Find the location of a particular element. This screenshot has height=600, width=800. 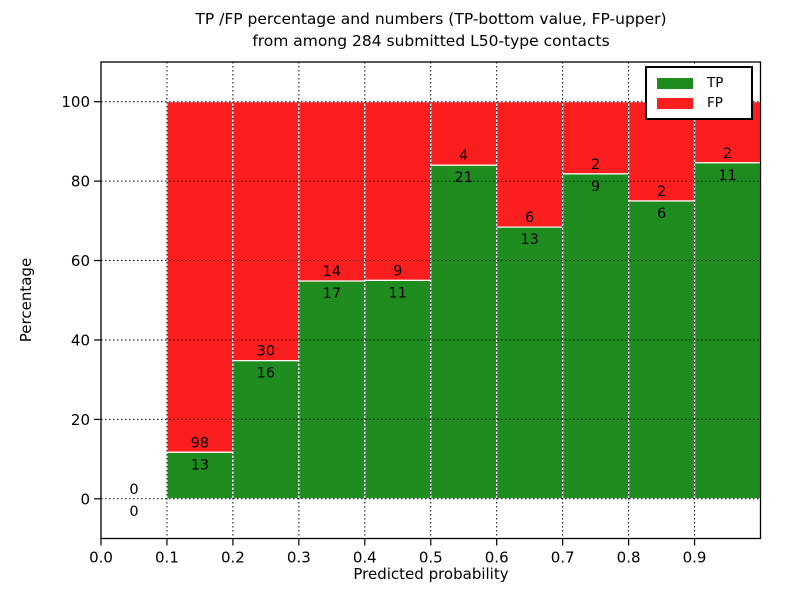

fp-count-label: 6 is located at coordinates (529, 218).